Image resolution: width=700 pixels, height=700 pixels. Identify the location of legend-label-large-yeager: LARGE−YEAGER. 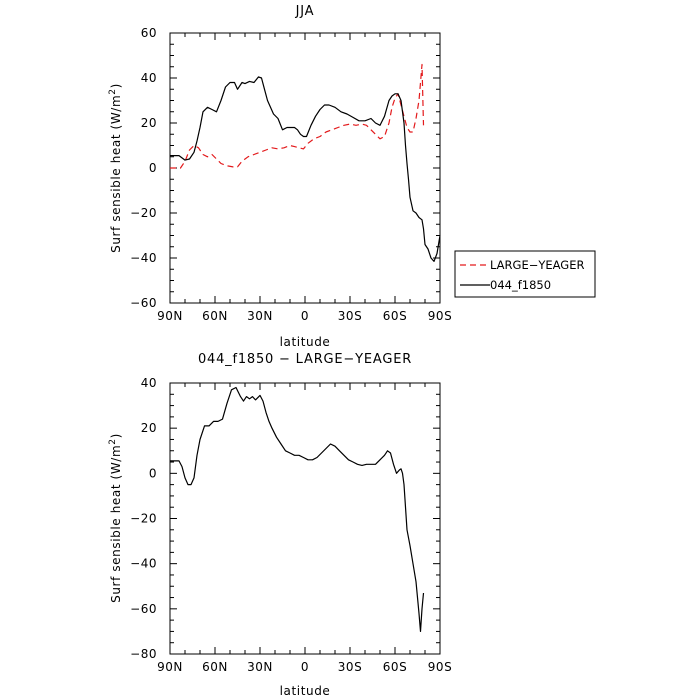
(537, 265).